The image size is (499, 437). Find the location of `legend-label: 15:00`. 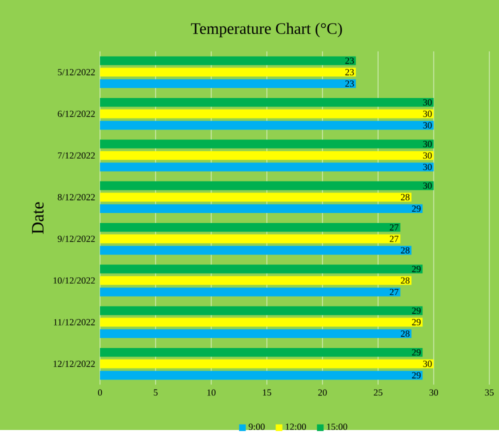

legend-label: 15:00 is located at coordinates (337, 427).